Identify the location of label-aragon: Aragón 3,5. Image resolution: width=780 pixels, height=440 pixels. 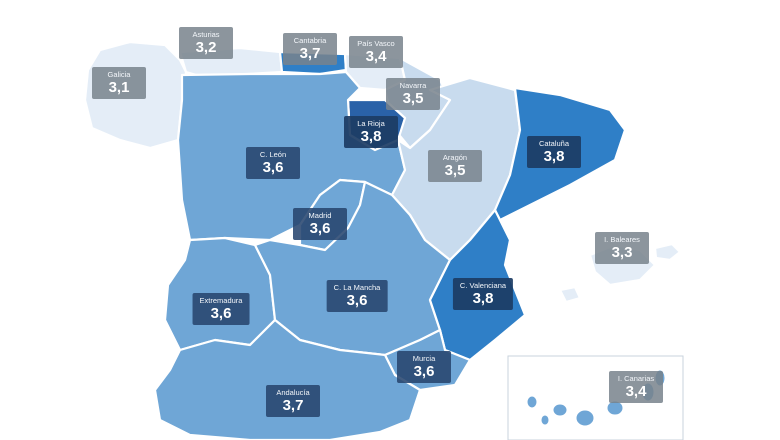
(455, 166).